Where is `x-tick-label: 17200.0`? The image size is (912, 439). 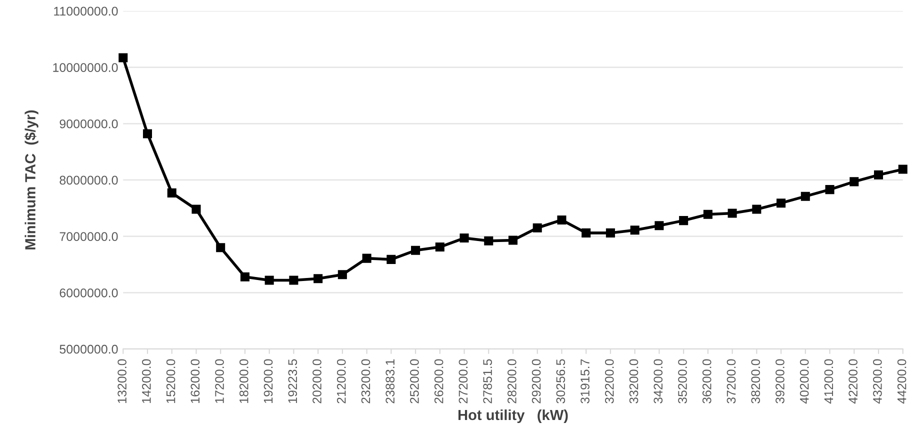 x-tick-label: 17200.0 is located at coordinates (219, 381).